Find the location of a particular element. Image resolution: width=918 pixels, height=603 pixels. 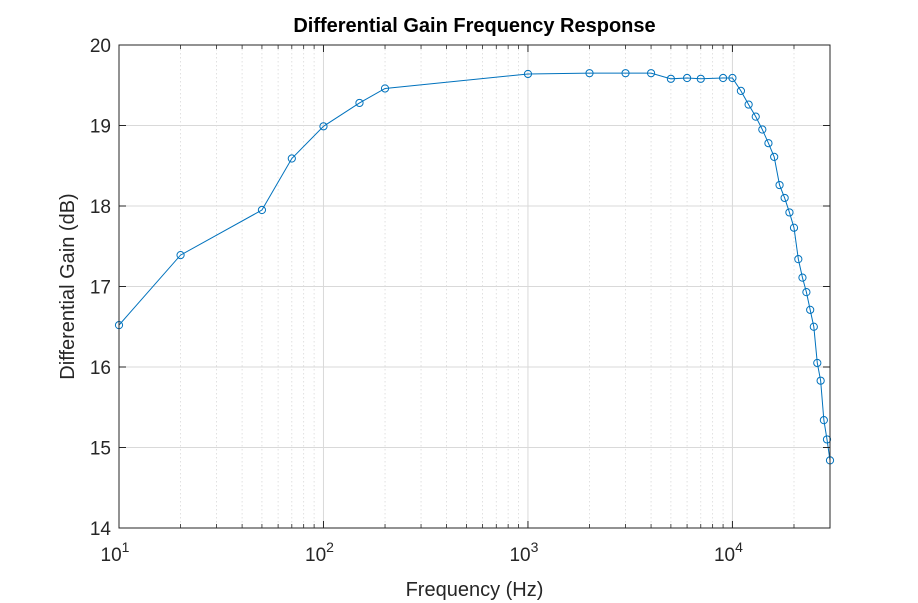

x-axis-label: Frequency (Hz) is located at coordinates (475, 590).